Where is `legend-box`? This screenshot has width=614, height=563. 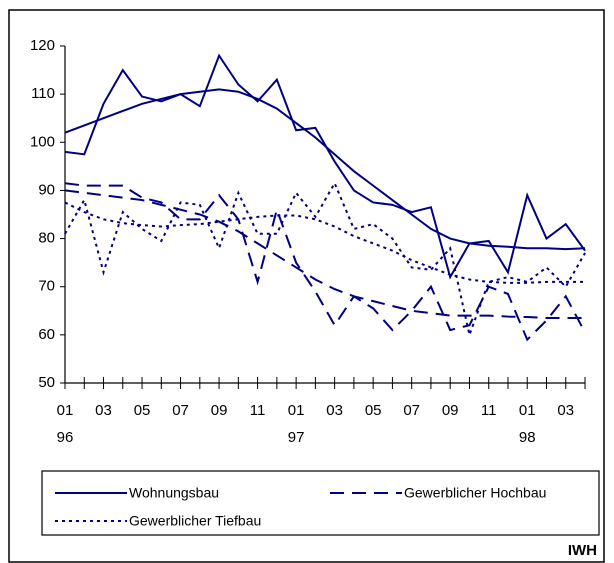
legend-box is located at coordinates (320, 503).